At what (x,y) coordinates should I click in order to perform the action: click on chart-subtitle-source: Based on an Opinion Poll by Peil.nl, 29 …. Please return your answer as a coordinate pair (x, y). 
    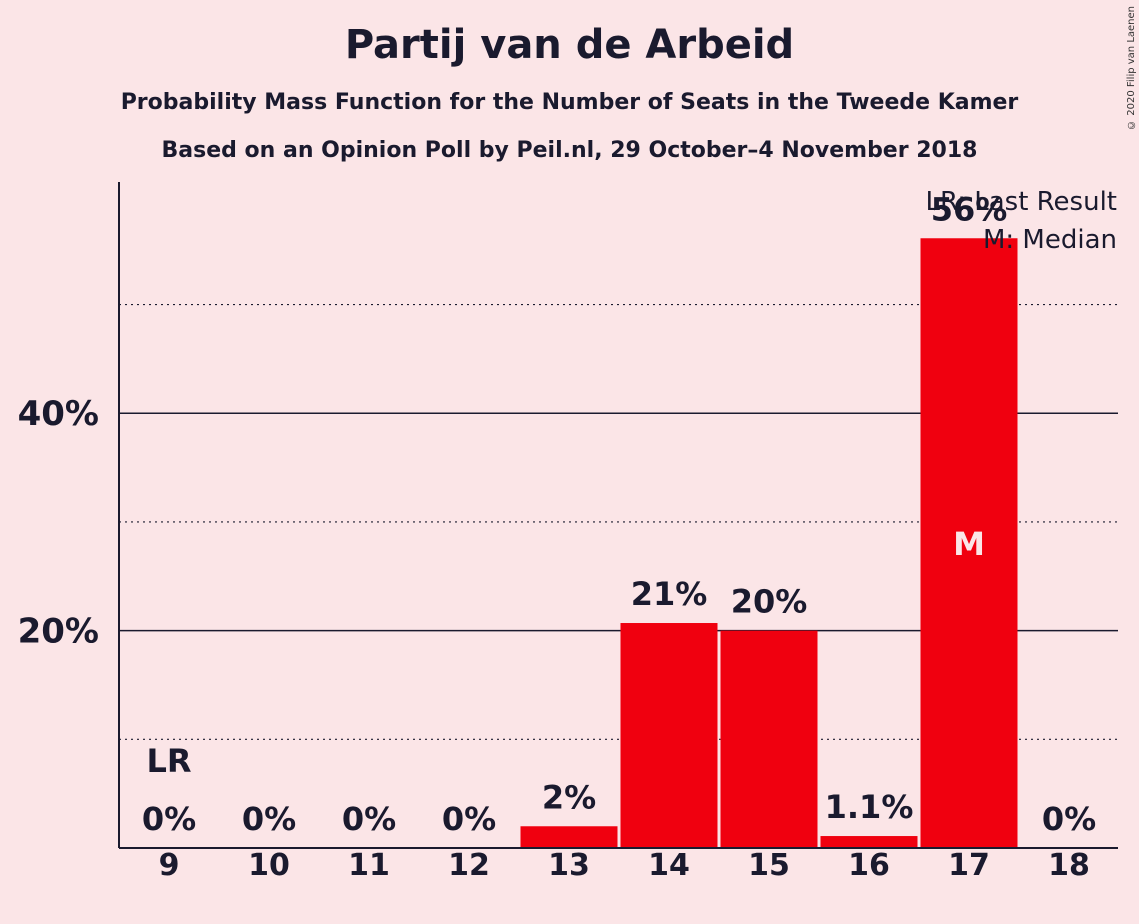
    Looking at the image, I should click on (569, 150).